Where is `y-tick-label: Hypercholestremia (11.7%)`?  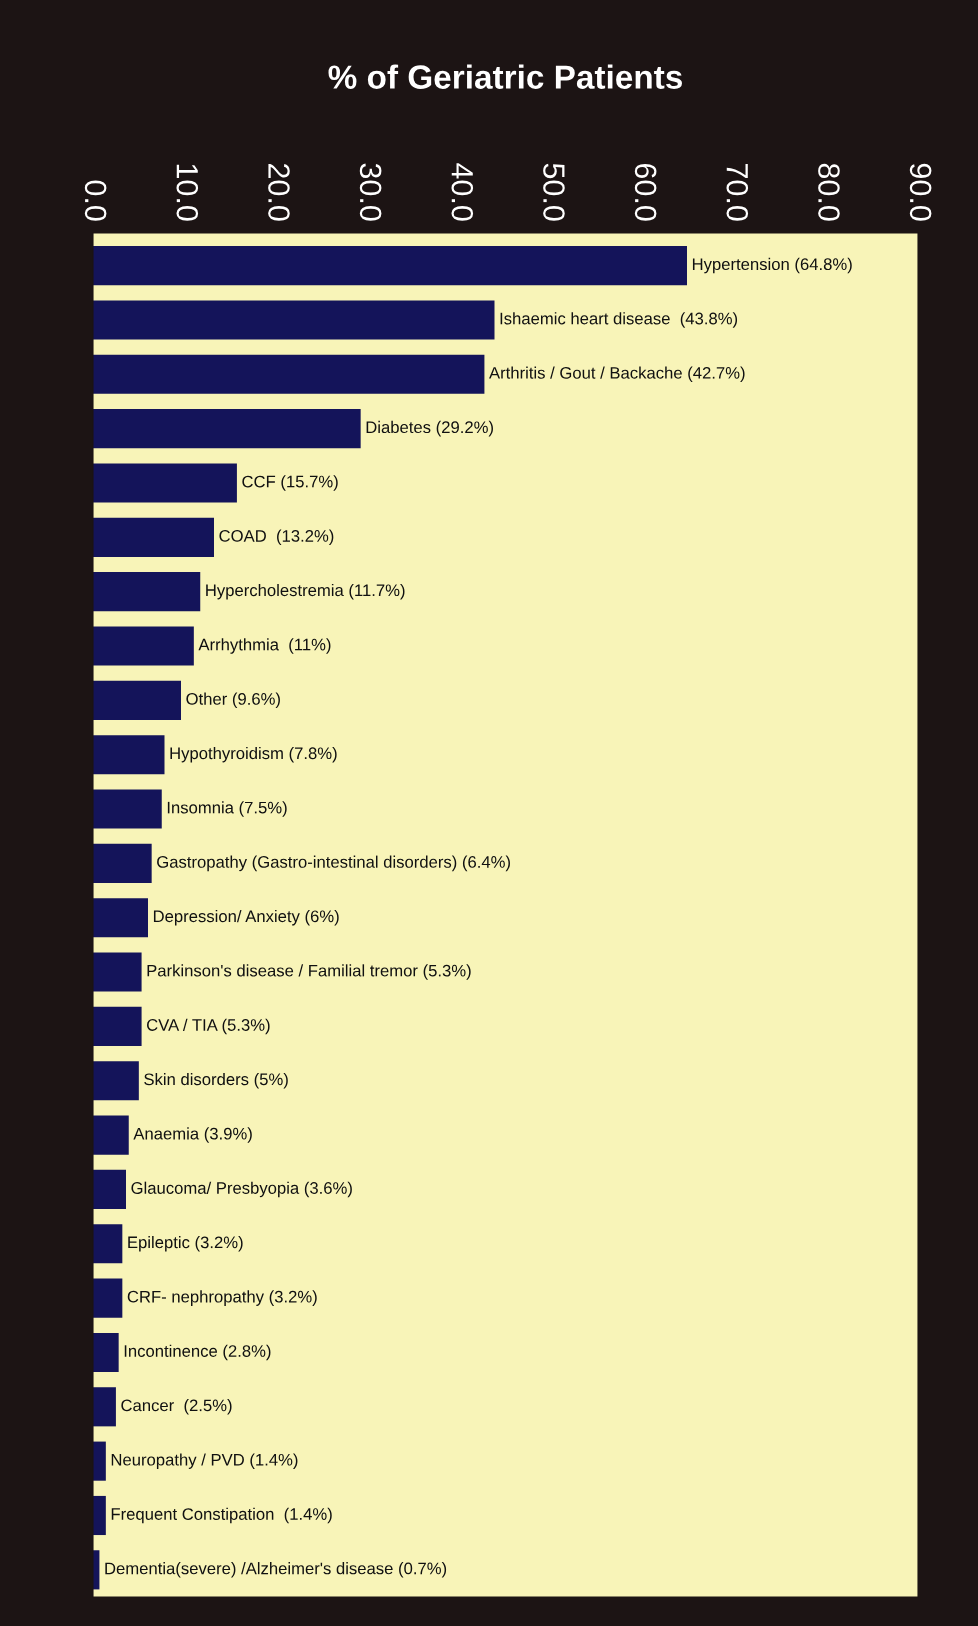 y-tick-label: Hypercholestremia (11.7%) is located at coordinates (305, 591).